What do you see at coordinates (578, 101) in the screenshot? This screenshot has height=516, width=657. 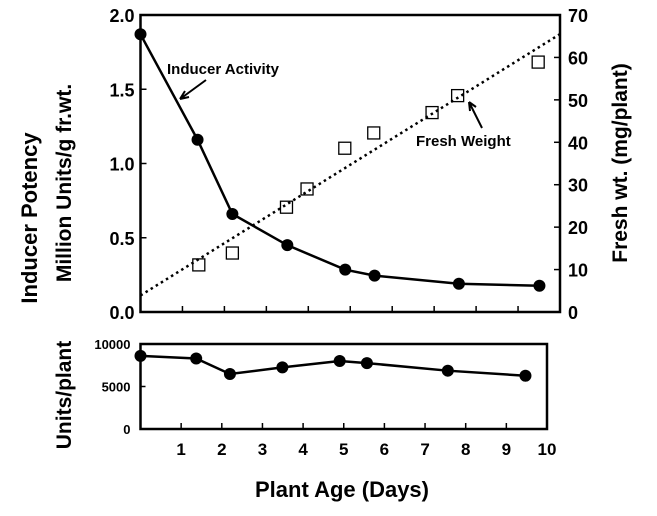 I see `y2-tick-label: 50` at bounding box center [578, 101].